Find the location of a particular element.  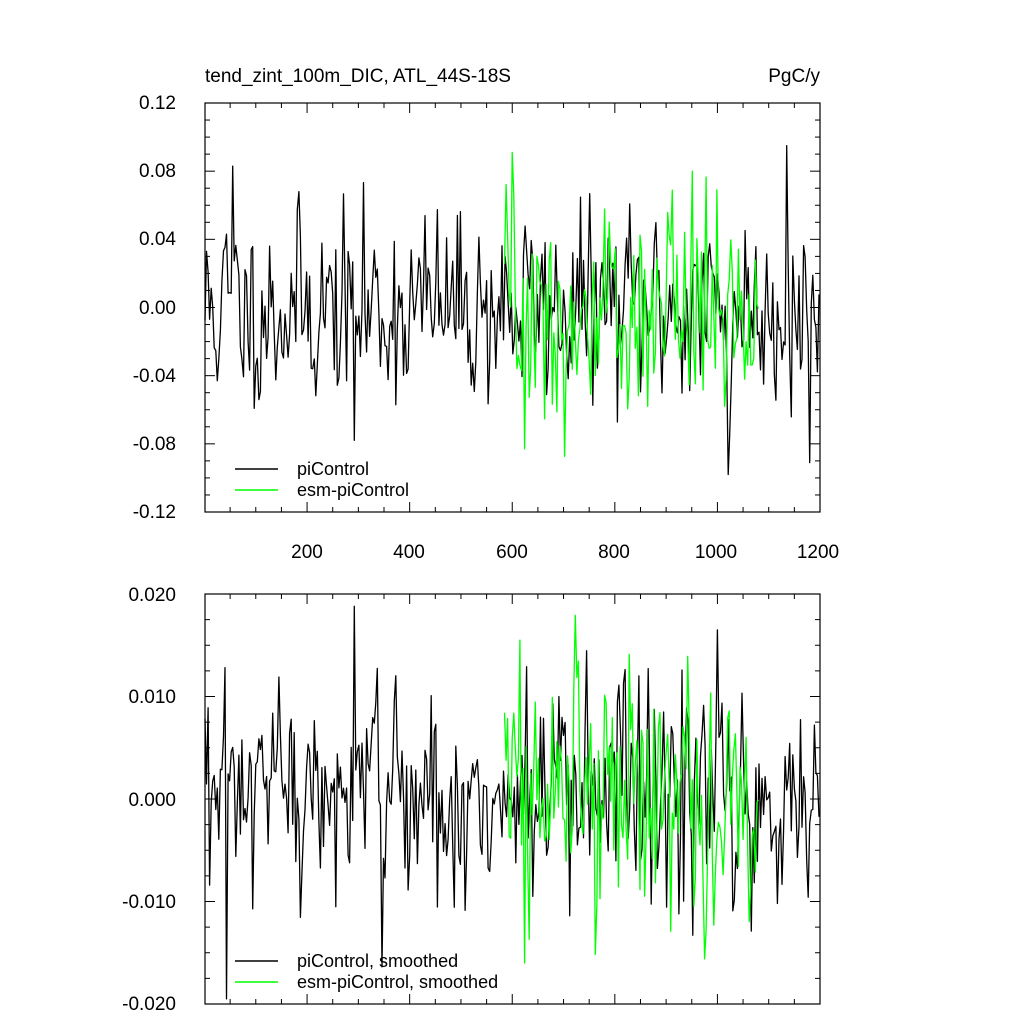

top-legend: piControl esm-piControl is located at coordinates (322, 479).